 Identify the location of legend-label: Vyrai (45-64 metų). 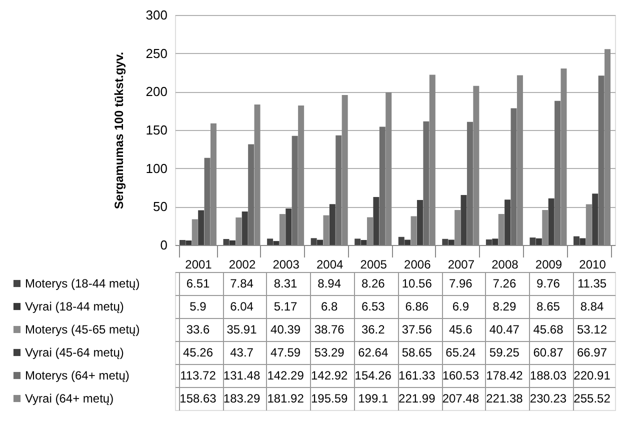
(74, 353).